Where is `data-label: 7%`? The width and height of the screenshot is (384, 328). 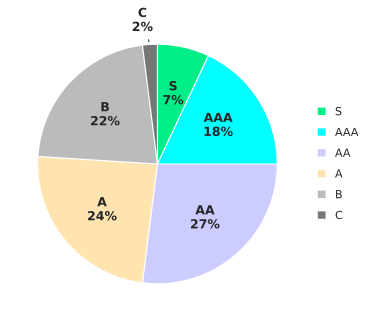
data-label: 7% is located at coordinates (173, 99).